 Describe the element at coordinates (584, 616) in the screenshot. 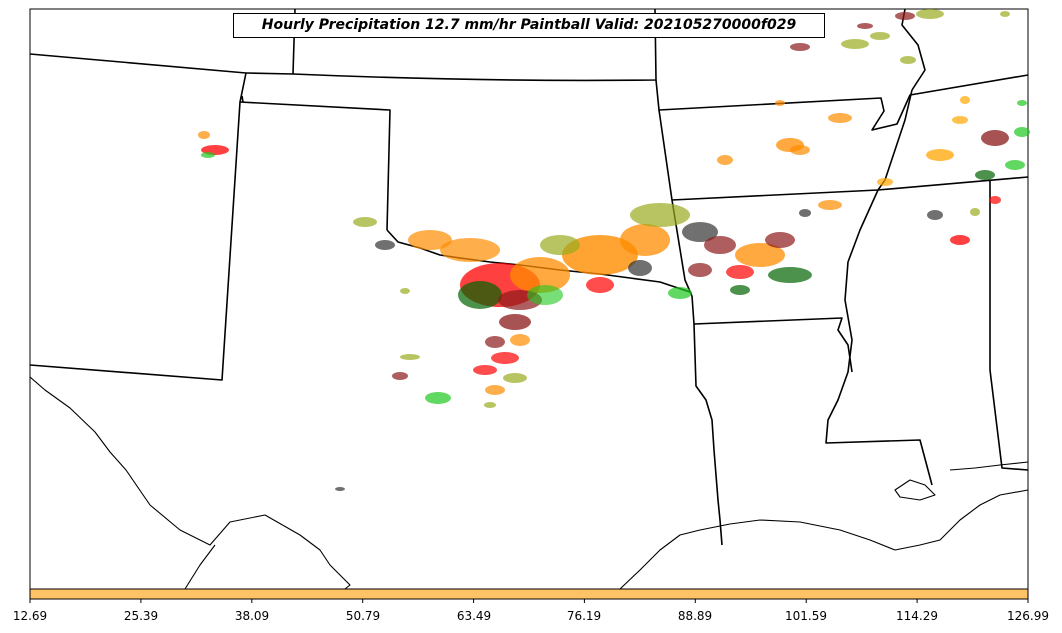

I see `colorbar-tick-label: 76.19` at that location.